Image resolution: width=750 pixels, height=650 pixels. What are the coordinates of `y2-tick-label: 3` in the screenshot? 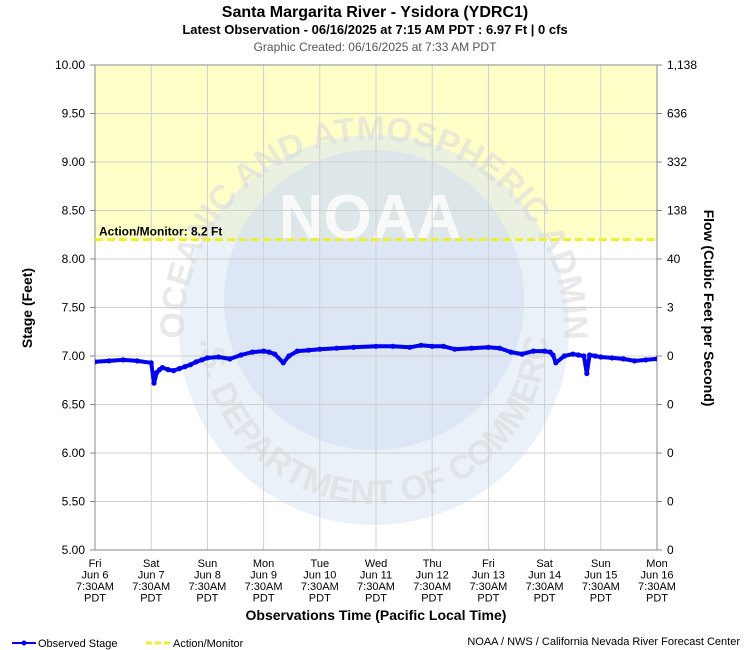 It's located at (670, 308).